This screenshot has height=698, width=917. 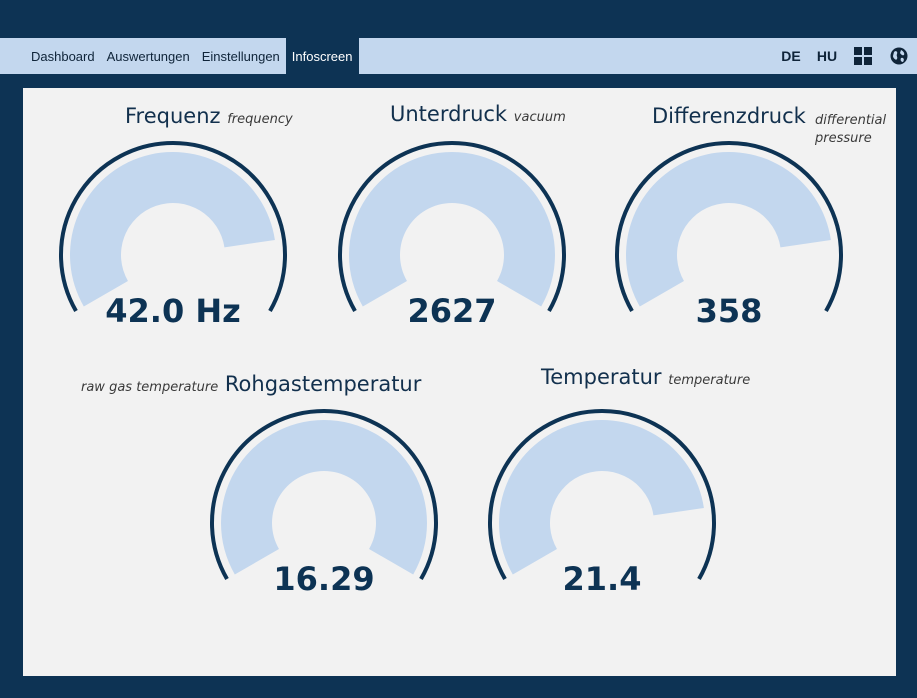 I want to click on gauge-rohgas-subtitle: raw gas temperature, so click(x=150, y=387).